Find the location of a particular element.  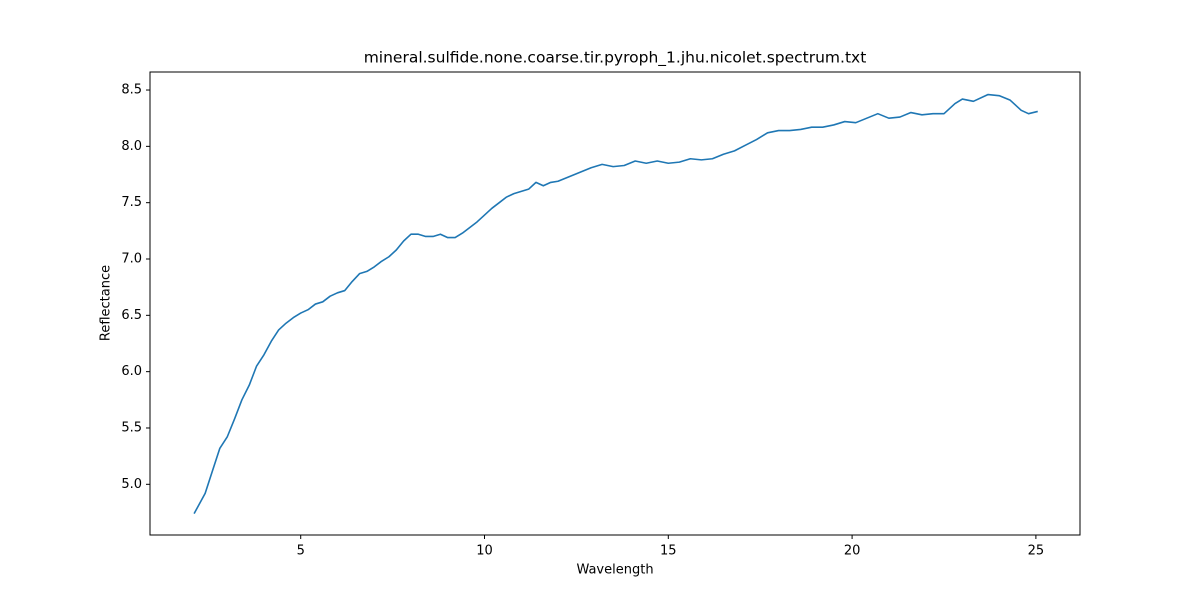

y-tick-label: 8.5 is located at coordinates (131, 90).